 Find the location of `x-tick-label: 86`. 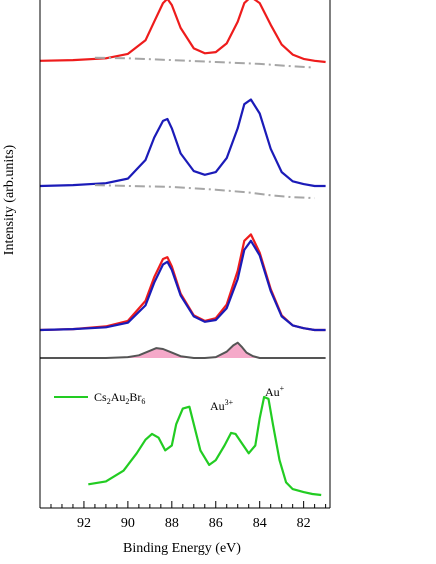

x-tick-label: 86 is located at coordinates (216, 523).